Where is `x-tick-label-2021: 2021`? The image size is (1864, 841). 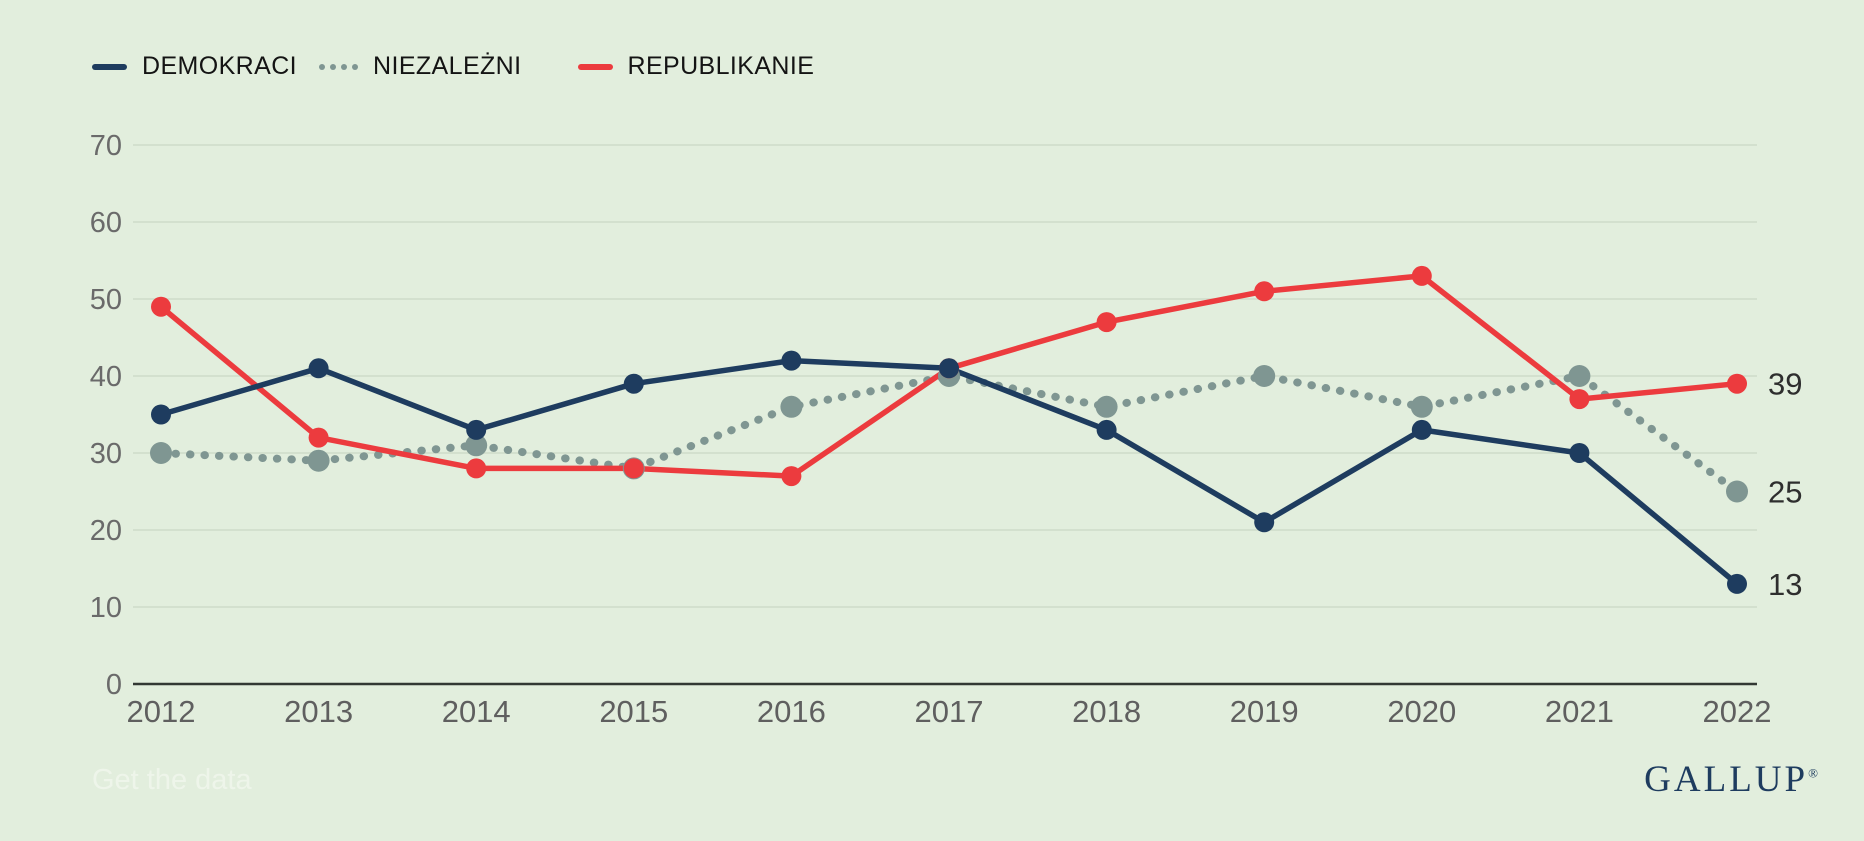
x-tick-label-2021: 2021 is located at coordinates (1579, 711).